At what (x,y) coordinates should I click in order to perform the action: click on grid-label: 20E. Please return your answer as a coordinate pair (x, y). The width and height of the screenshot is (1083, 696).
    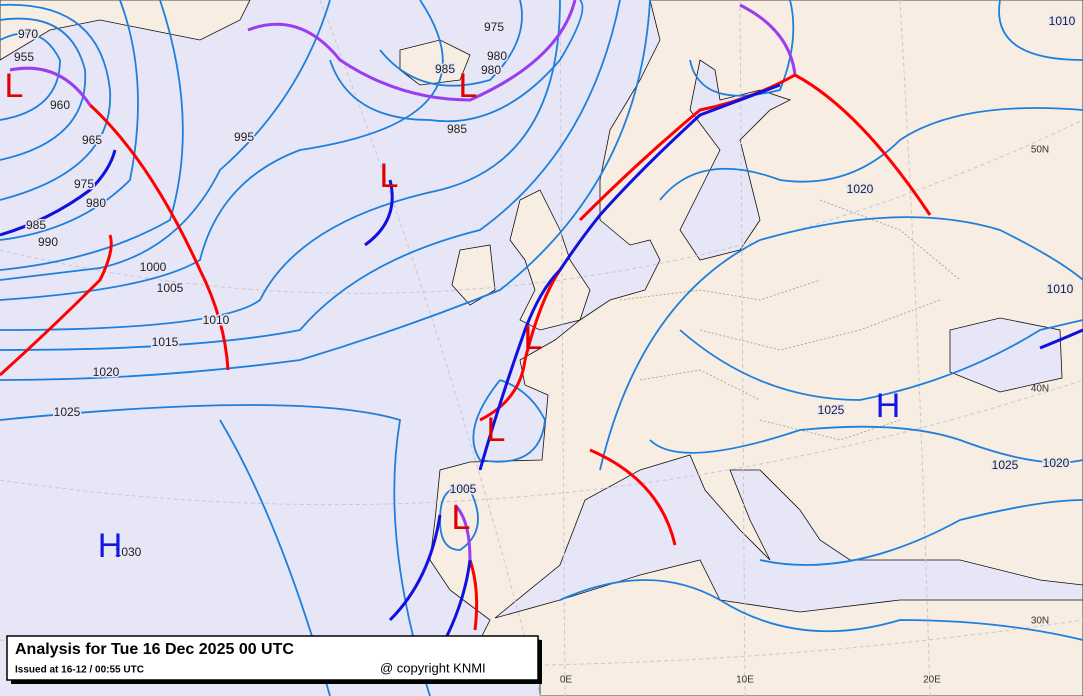
    Looking at the image, I should click on (932, 680).